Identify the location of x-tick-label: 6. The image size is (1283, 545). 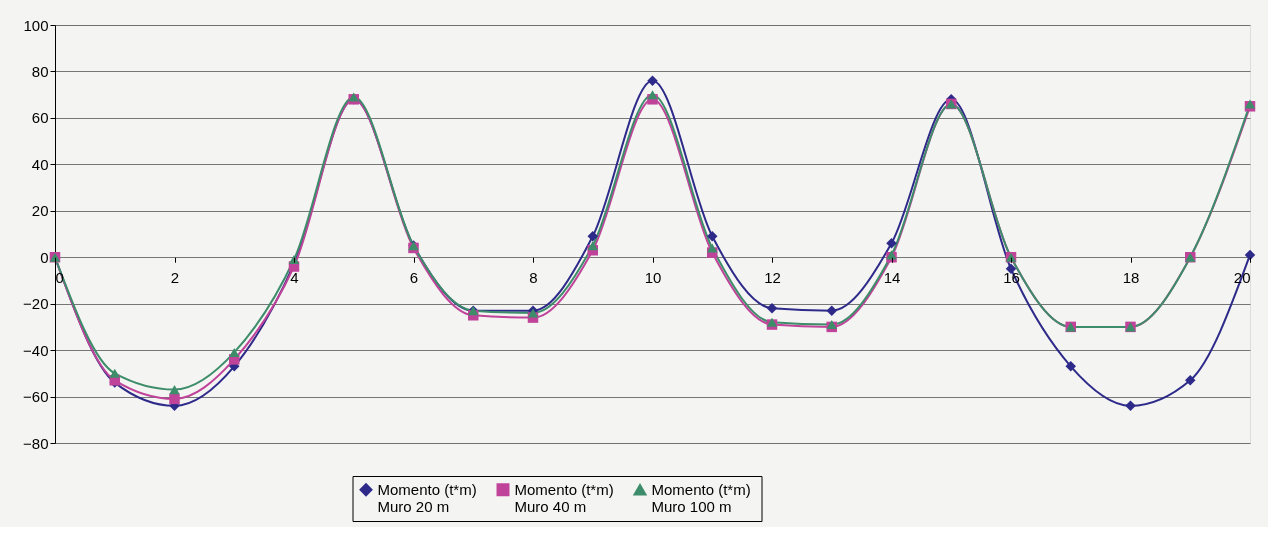
(414, 277).